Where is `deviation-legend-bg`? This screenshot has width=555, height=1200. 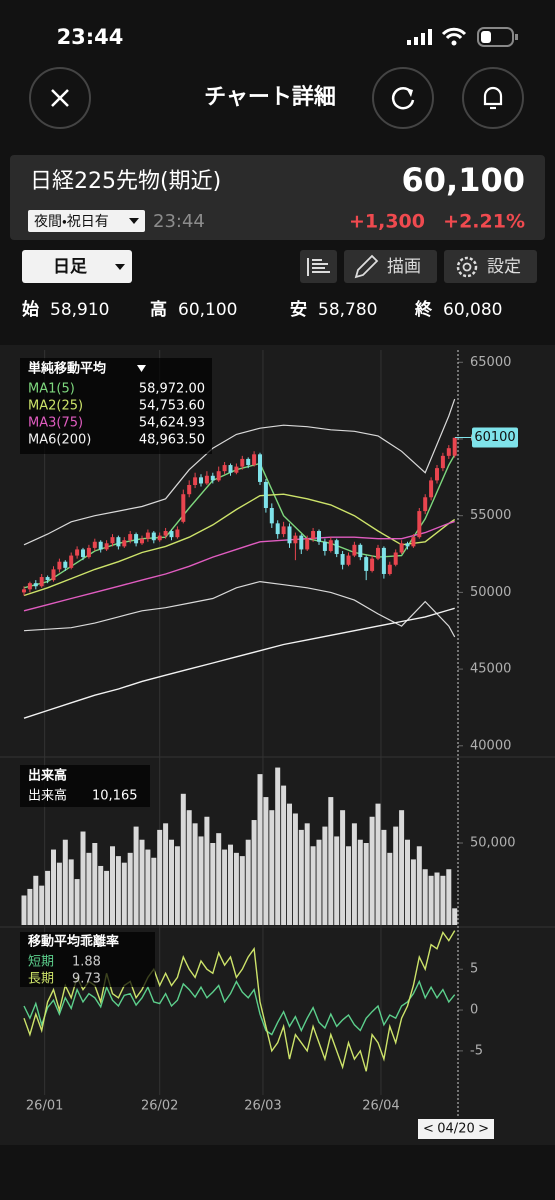 deviation-legend-bg is located at coordinates (87, 959).